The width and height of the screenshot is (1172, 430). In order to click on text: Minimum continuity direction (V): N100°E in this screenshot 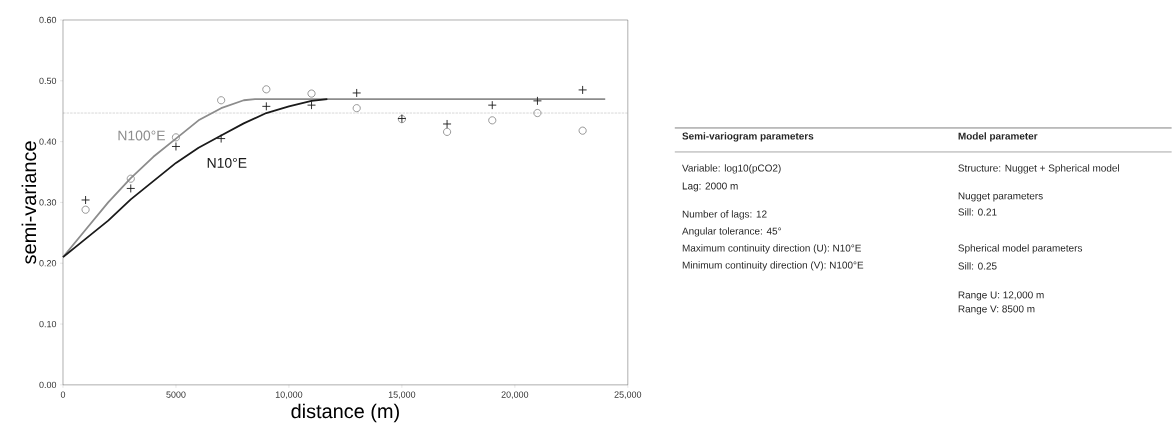, I will do `click(773, 266)`.